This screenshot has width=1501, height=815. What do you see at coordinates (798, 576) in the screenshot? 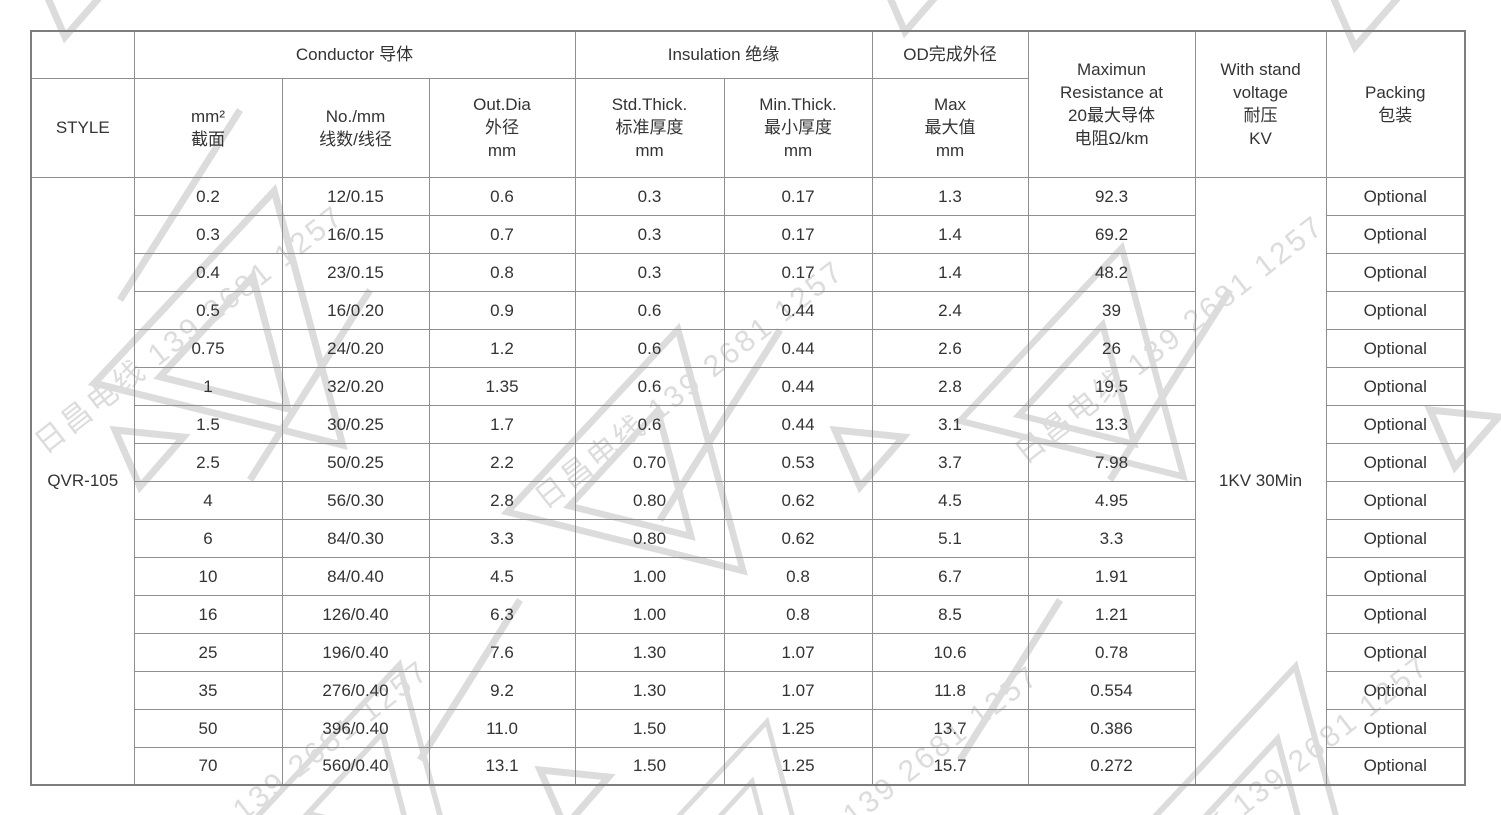
I see `cell-min_thick: 0.8` at bounding box center [798, 576].